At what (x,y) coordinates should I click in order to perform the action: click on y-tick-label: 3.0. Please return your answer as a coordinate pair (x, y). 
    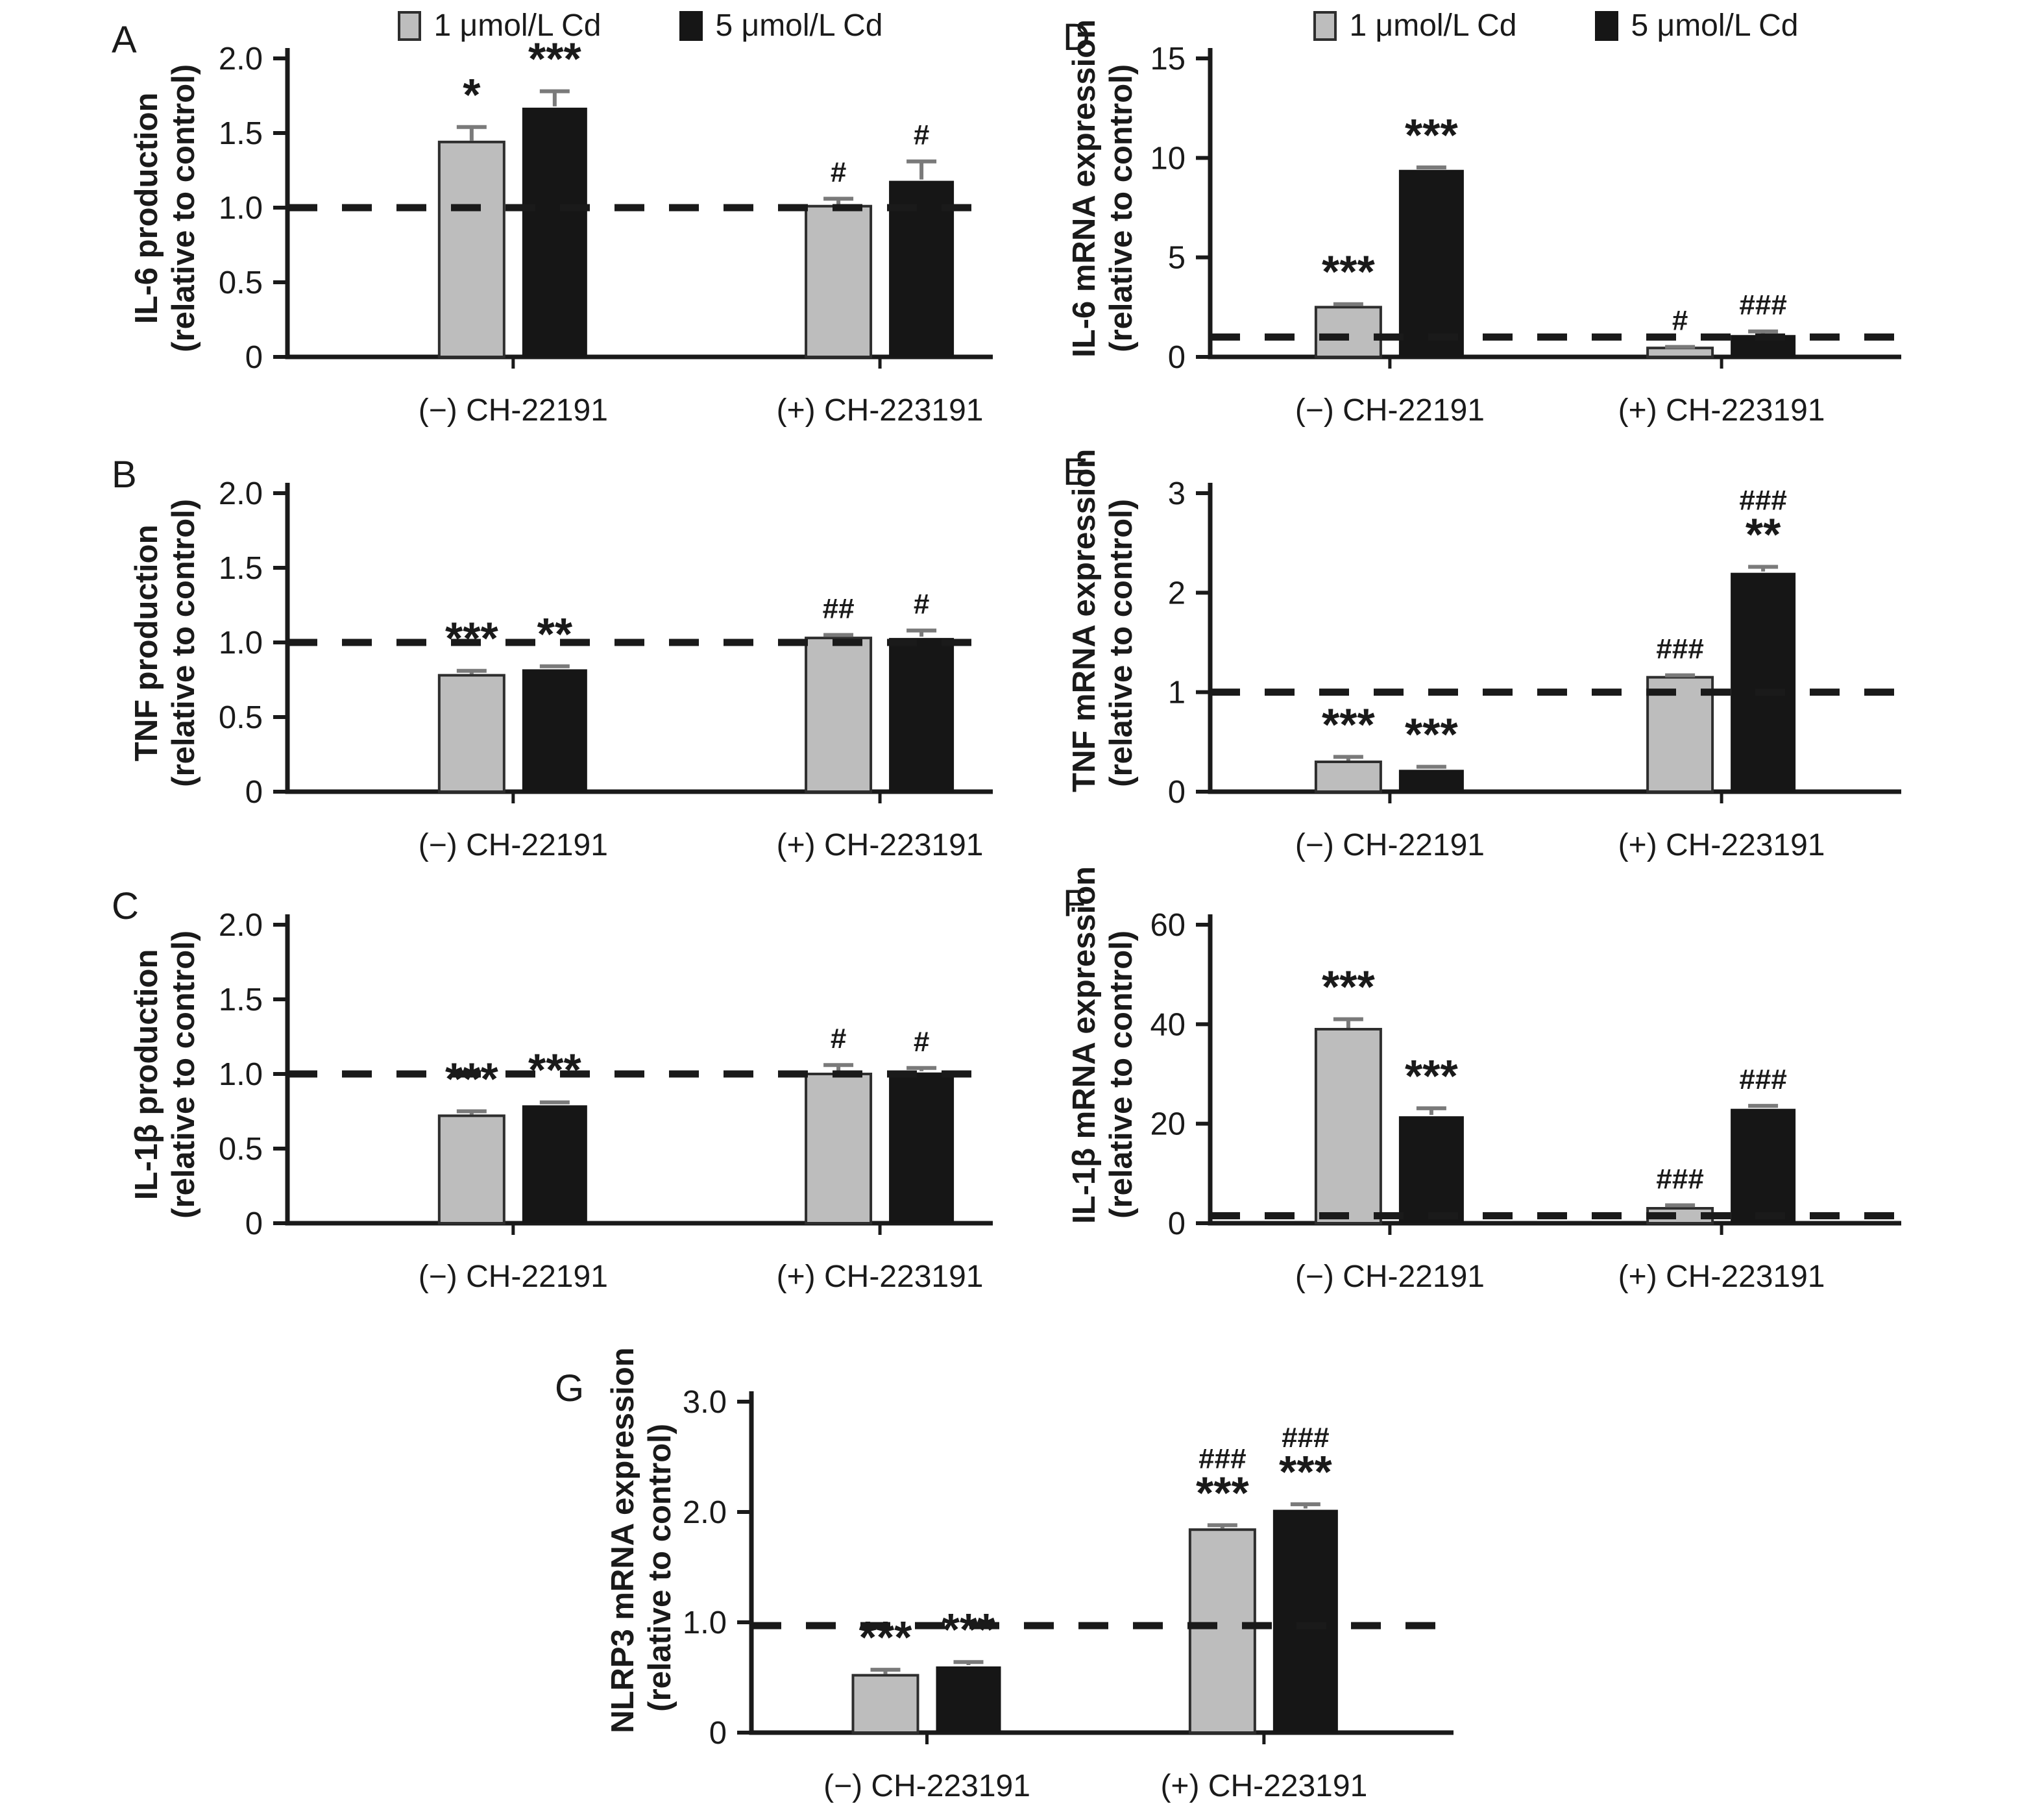
    Looking at the image, I should click on (705, 1402).